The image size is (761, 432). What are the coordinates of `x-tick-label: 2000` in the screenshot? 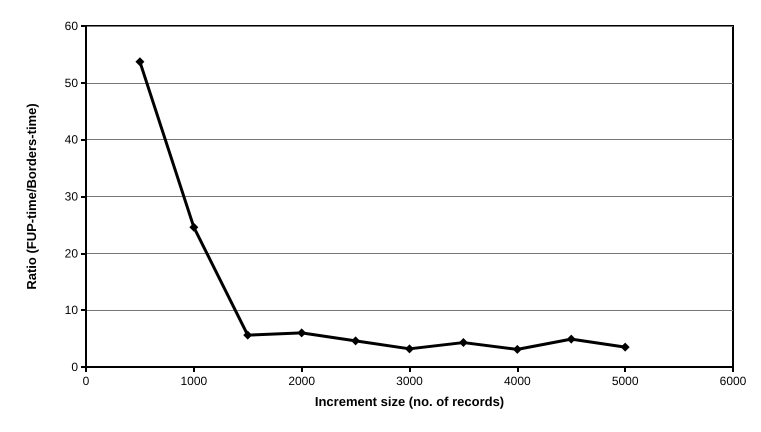 It's located at (302, 381).